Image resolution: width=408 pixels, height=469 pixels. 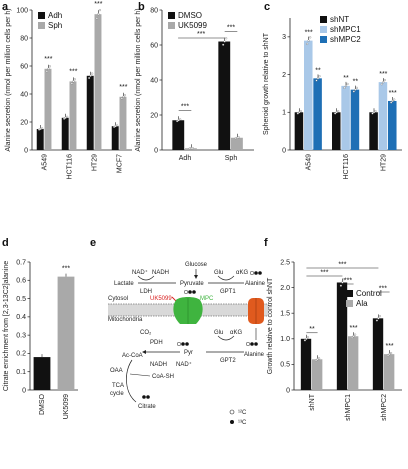 I want to click on y-tick-label: 0.6, so click(x=21, y=281).